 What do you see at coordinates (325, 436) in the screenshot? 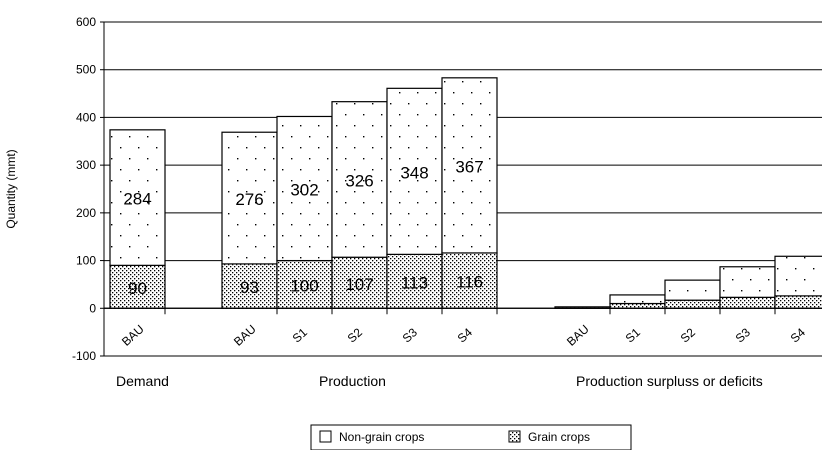
I see `legend-swatch-non-grain` at bounding box center [325, 436].